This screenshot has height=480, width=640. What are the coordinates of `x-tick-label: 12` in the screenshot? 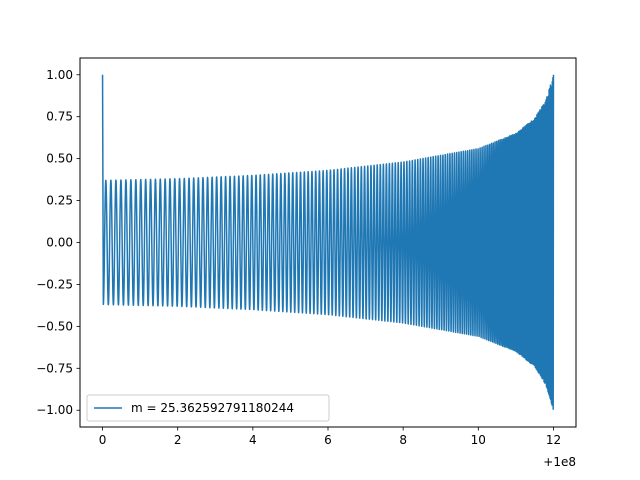 It's located at (553, 440).